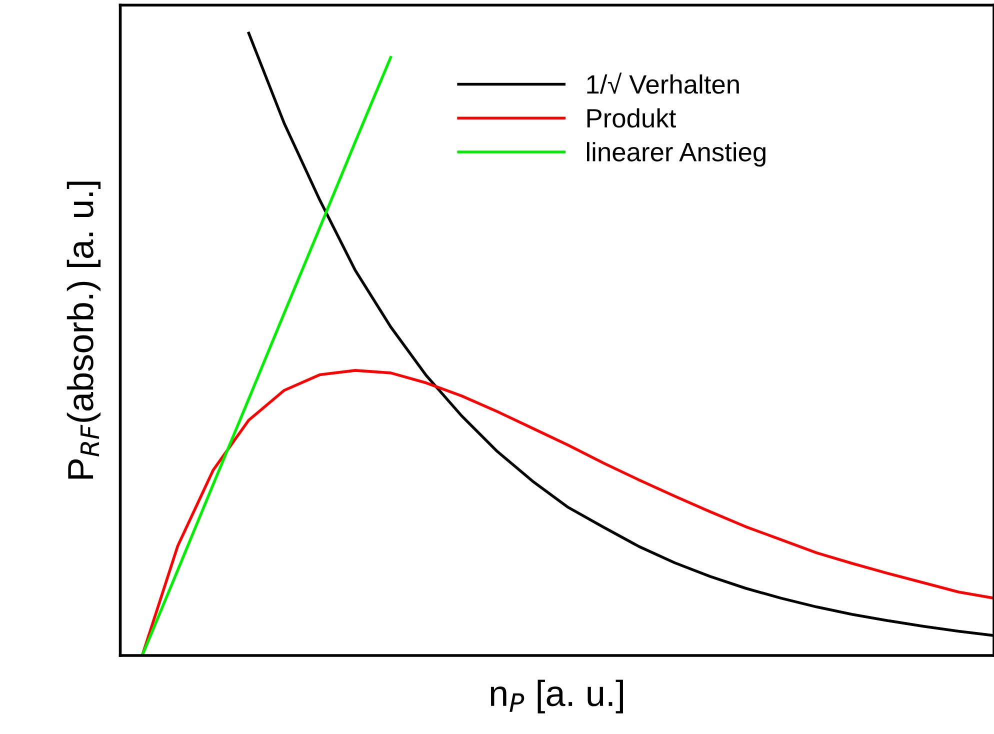 The width and height of the screenshot is (994, 734). What do you see at coordinates (631, 118) in the screenshot?
I see `legend-label: Produkt` at bounding box center [631, 118].